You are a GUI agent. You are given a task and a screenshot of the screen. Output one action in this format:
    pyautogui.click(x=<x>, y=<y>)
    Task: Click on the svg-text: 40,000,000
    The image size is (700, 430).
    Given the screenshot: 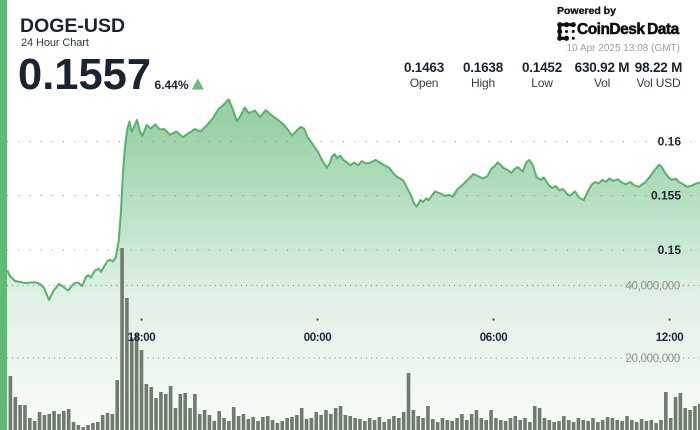 What is the action you would take?
    pyautogui.click(x=652, y=287)
    